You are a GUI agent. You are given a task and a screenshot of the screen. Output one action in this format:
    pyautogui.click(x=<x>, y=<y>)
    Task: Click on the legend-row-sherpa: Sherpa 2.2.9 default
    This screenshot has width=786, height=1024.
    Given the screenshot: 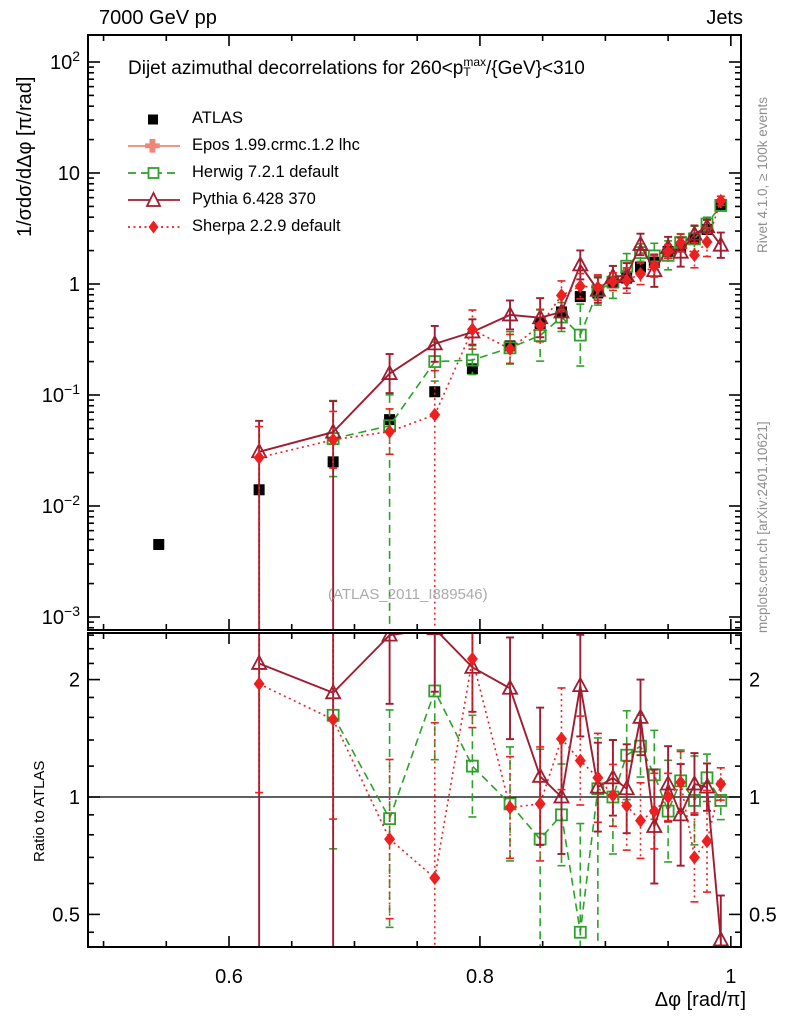 What is the action you would take?
    pyautogui.click(x=243, y=226)
    